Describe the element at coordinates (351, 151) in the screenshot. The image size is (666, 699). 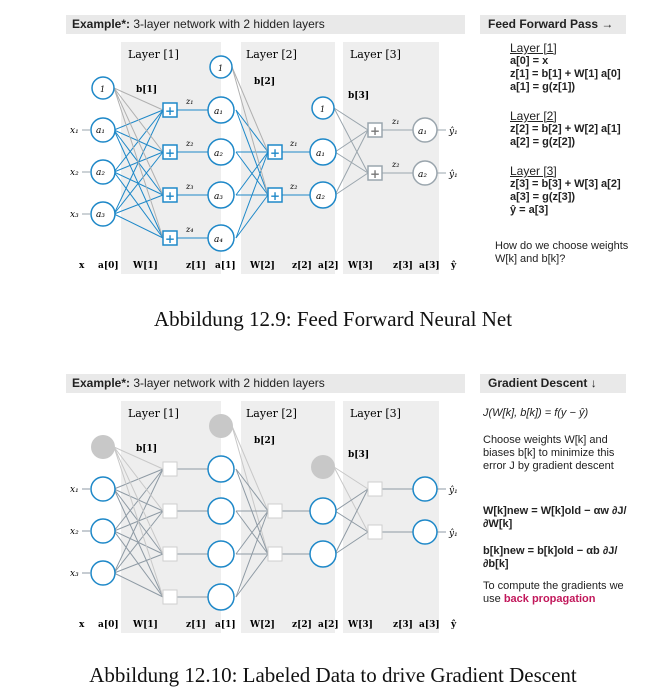
I see `fig1-edges-layer3` at that location.